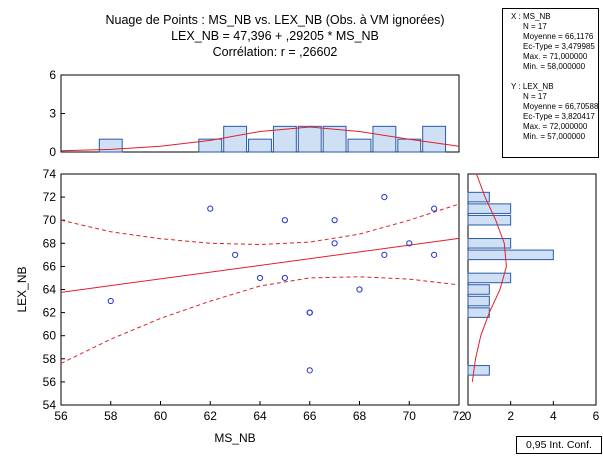 The height and width of the screenshot is (457, 603). What do you see at coordinates (535, 96) in the screenshot?
I see `y-stat-n: N = 17` at bounding box center [535, 96].